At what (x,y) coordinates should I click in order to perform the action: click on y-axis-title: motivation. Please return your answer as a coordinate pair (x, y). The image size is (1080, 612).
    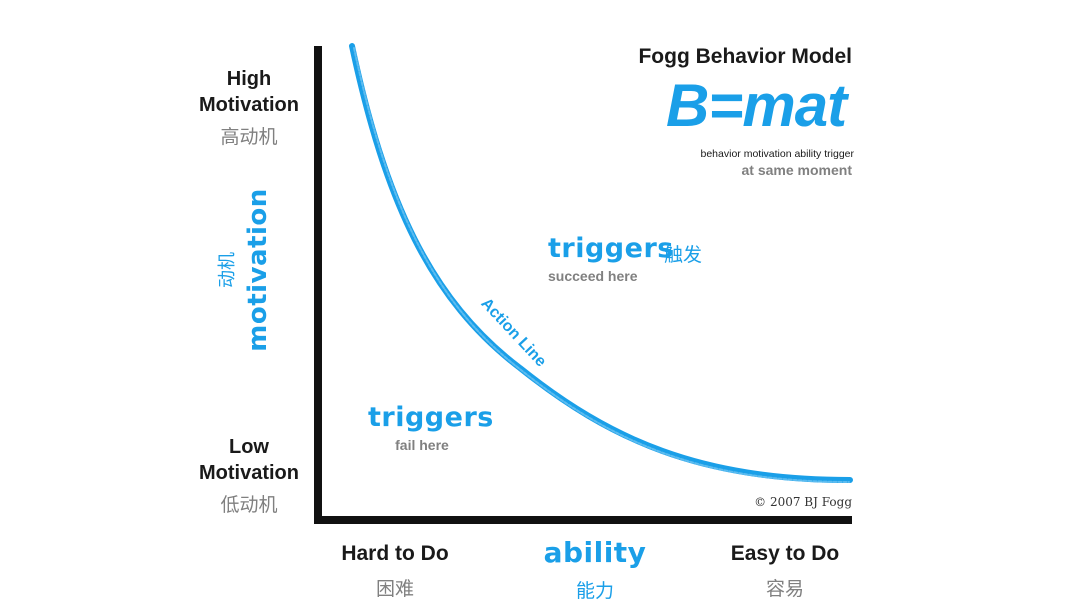
    Looking at the image, I should click on (258, 270).